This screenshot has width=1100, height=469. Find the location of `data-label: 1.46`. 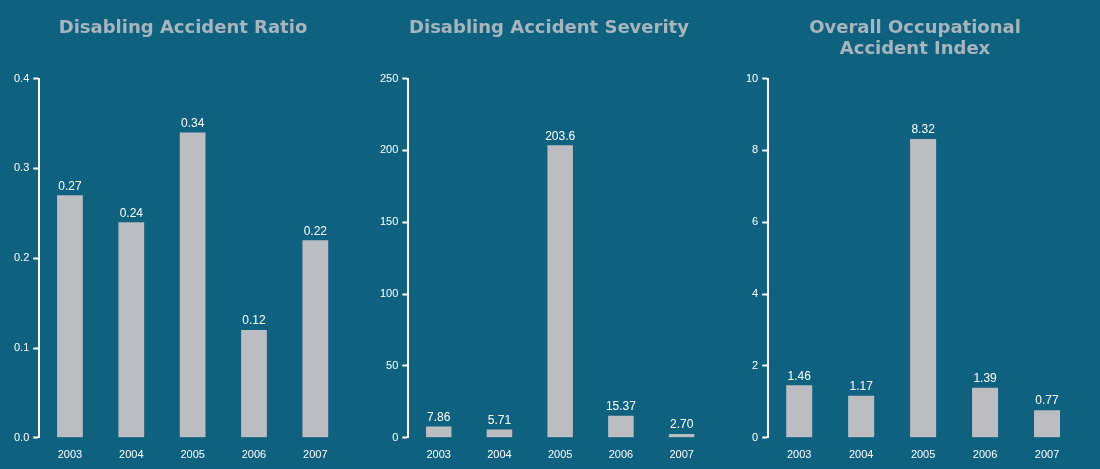

data-label: 1.46 is located at coordinates (799, 375).